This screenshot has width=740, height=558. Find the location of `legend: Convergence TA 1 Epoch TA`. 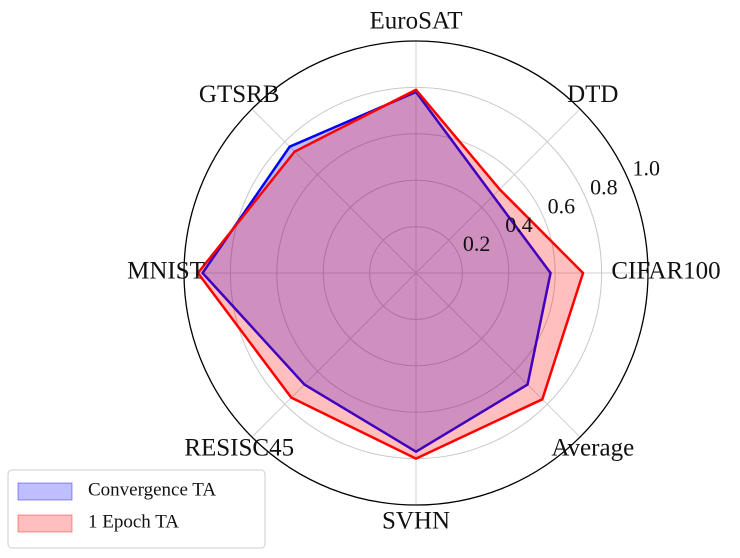

legend: Convergence TA 1 Epoch TA is located at coordinates (136, 509).